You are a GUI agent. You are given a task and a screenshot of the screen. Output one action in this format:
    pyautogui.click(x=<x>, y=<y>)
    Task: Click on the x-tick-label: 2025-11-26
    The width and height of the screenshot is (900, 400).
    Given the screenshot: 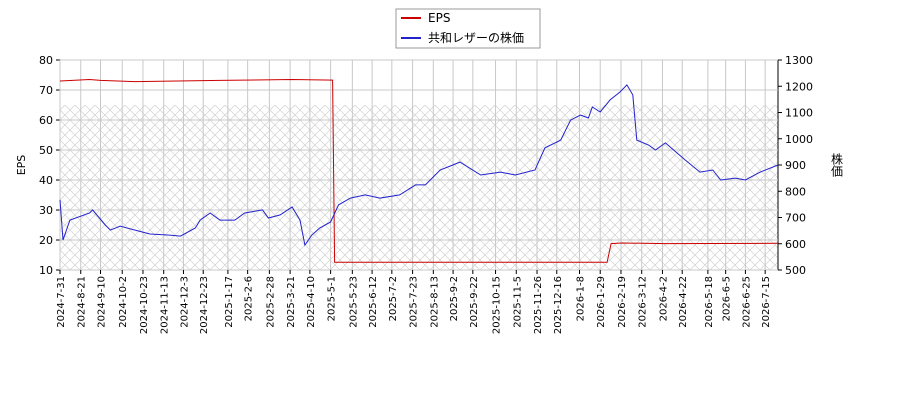 What is the action you would take?
    pyautogui.click(x=538, y=305)
    